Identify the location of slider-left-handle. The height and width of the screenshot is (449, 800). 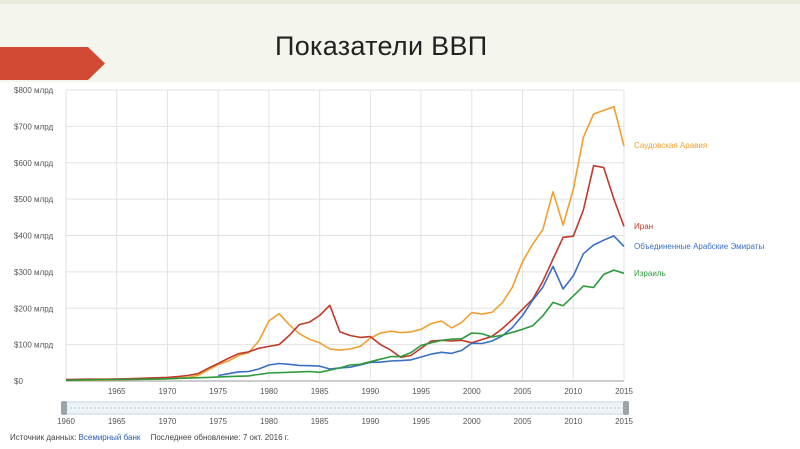
(64, 408).